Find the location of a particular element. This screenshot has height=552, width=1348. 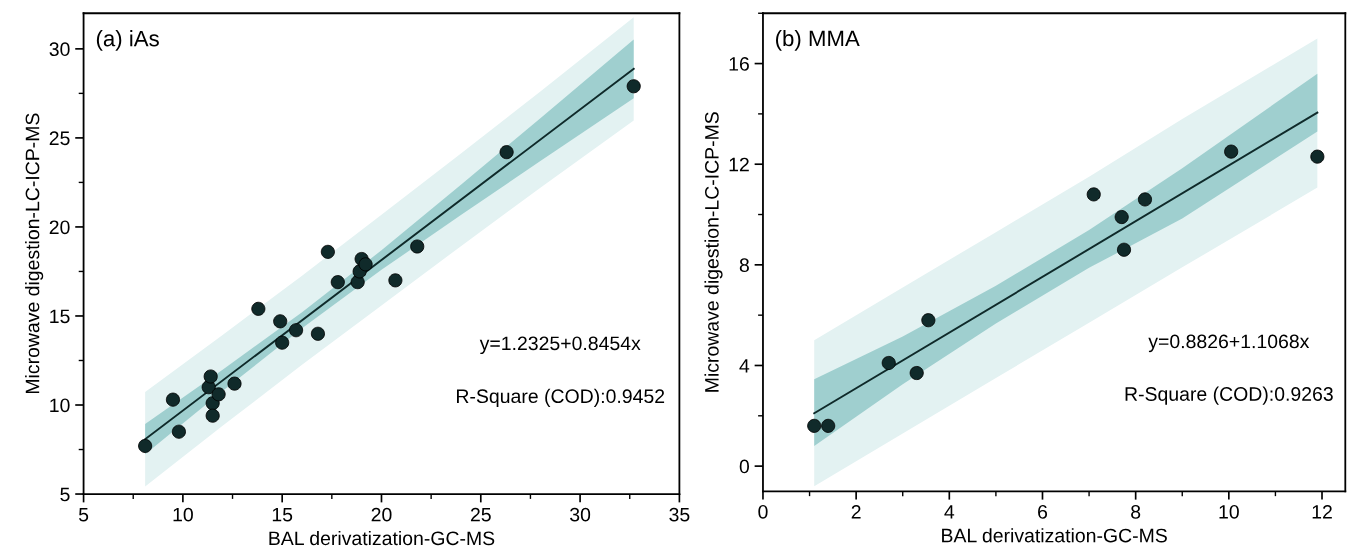

x-tick-label: 35 is located at coordinates (679, 514).